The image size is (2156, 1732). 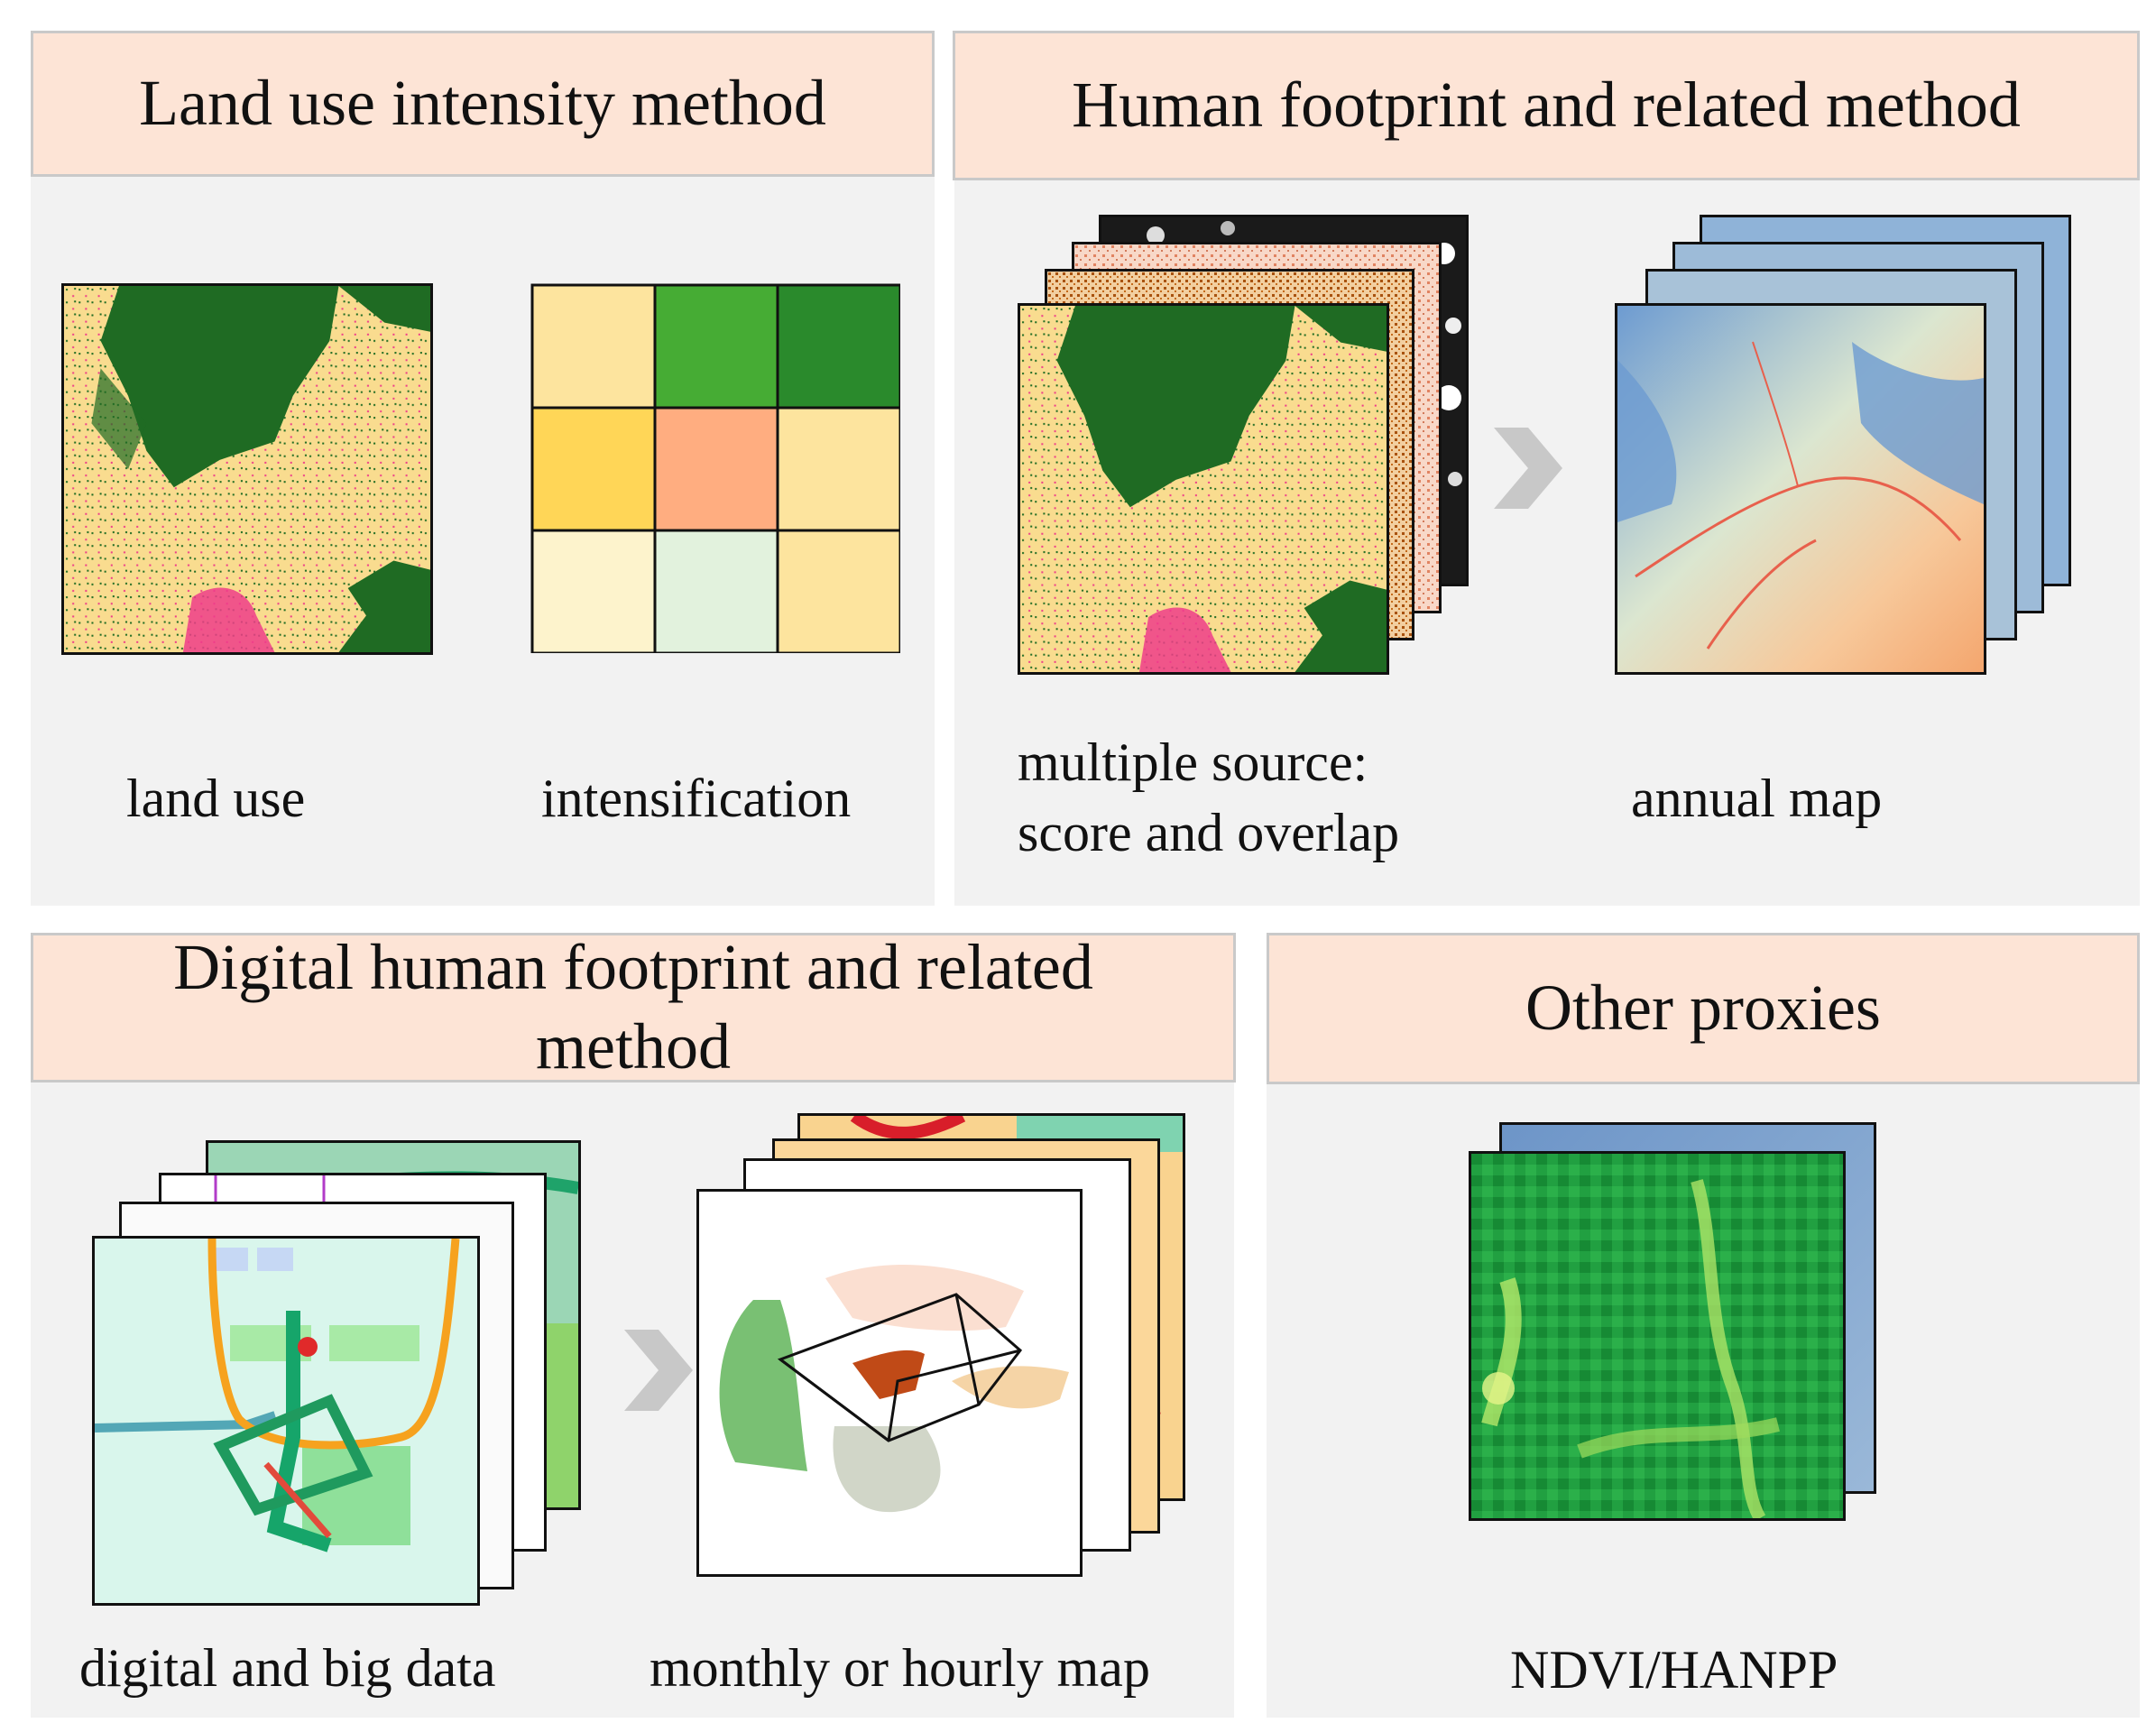 What do you see at coordinates (1757, 798) in the screenshot?
I see `annual-map-caption: annual map` at bounding box center [1757, 798].